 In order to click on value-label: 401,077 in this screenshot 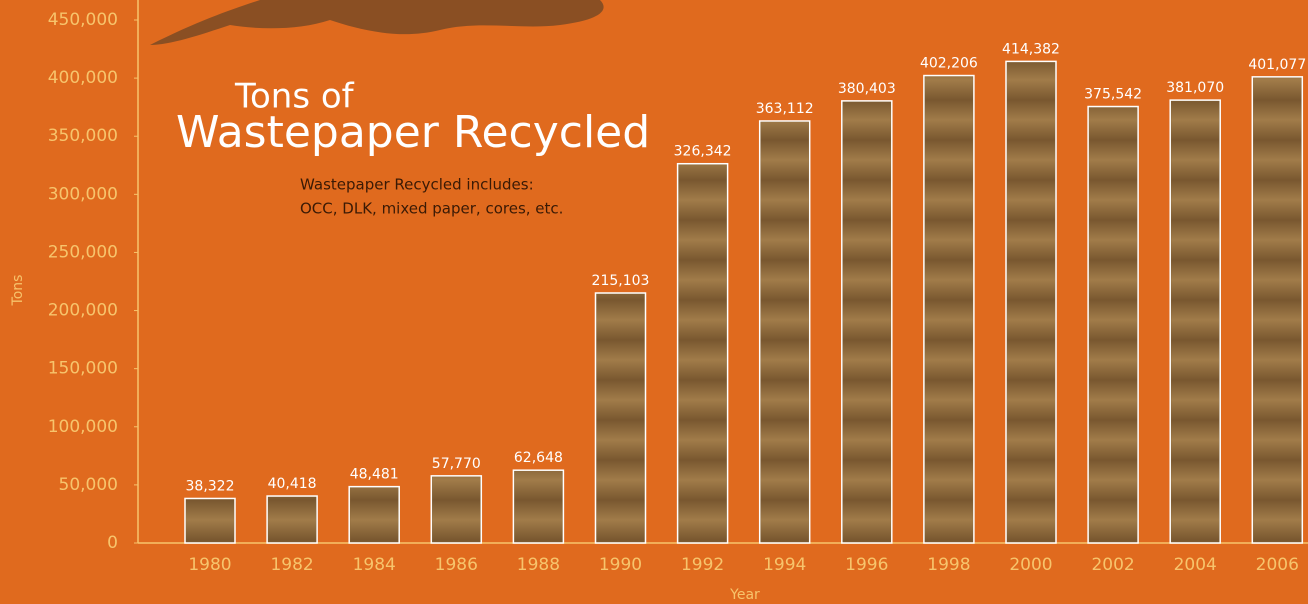, I will do `click(1277, 65)`.